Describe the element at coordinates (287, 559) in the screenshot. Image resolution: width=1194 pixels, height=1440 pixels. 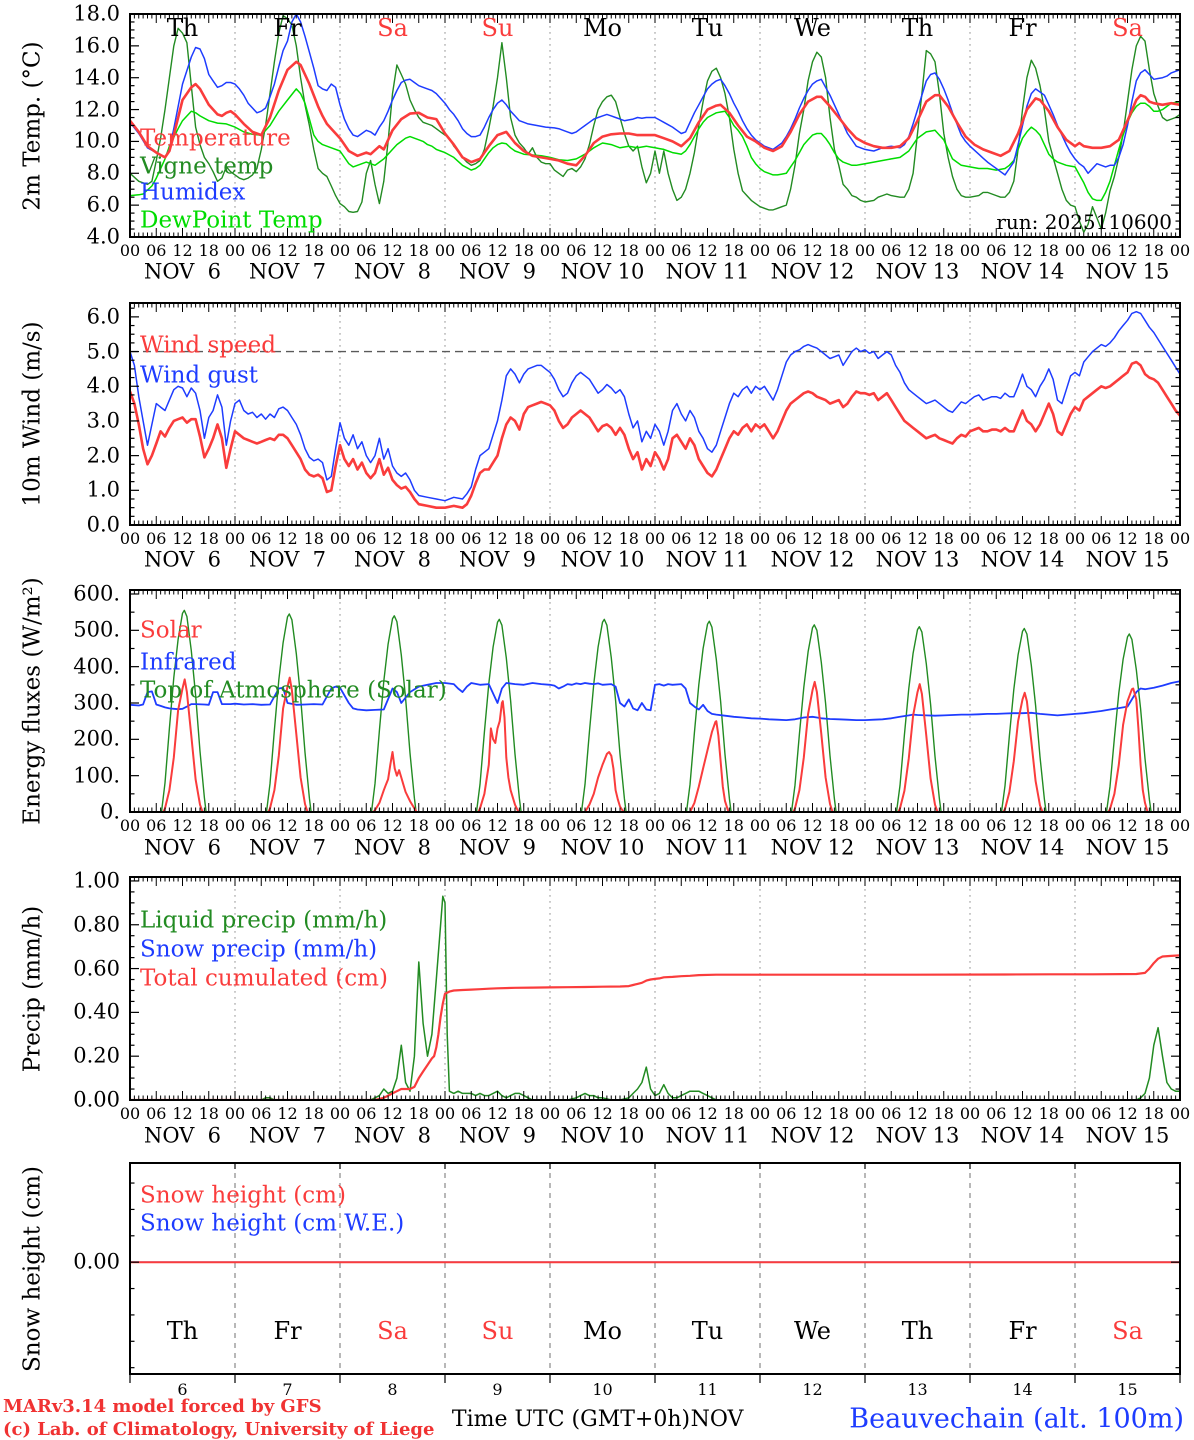
I see `month-day-label: NOV 7` at that location.